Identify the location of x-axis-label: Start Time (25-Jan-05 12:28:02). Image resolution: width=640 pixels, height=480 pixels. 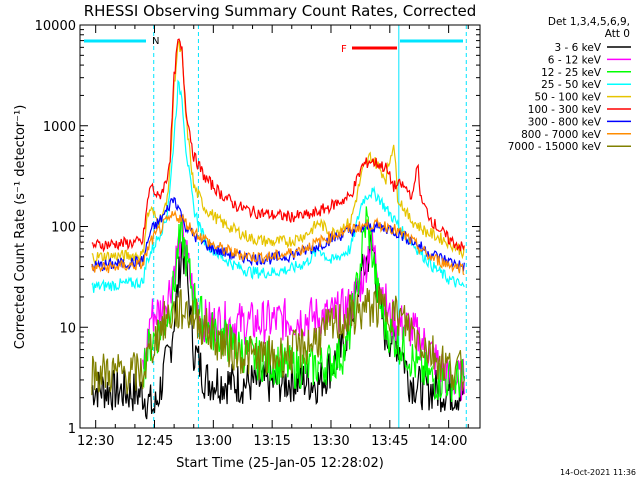
(280, 463).